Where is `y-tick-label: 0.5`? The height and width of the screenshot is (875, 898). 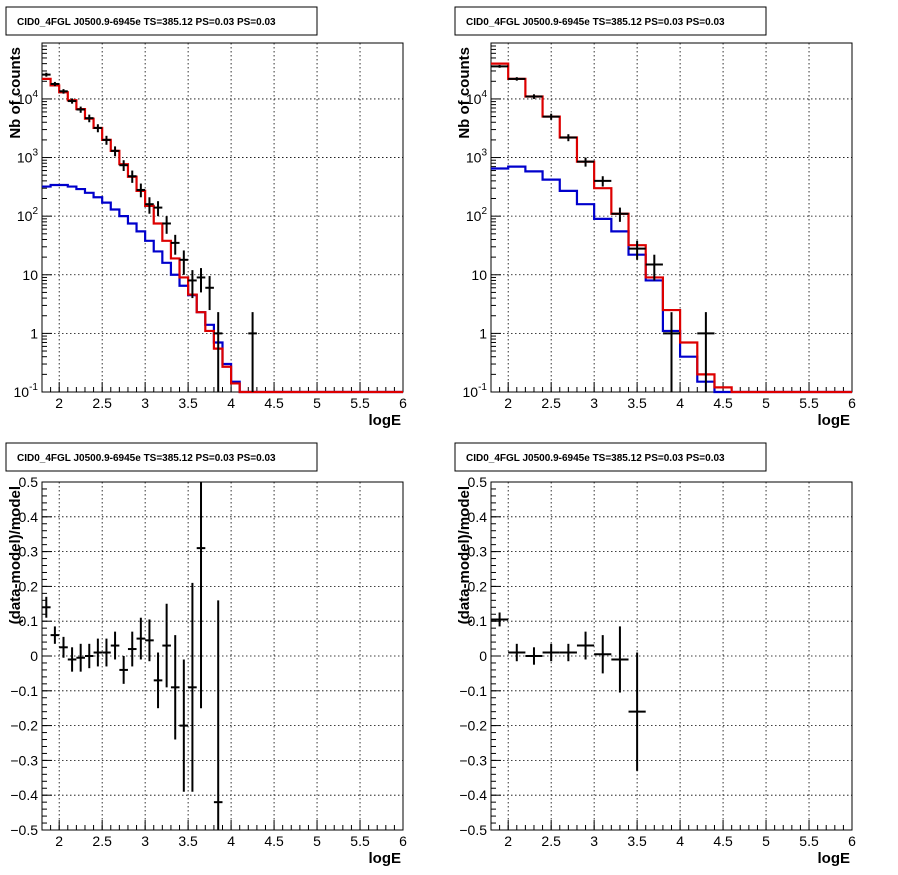 y-tick-label: 0.5 is located at coordinates (29, 482).